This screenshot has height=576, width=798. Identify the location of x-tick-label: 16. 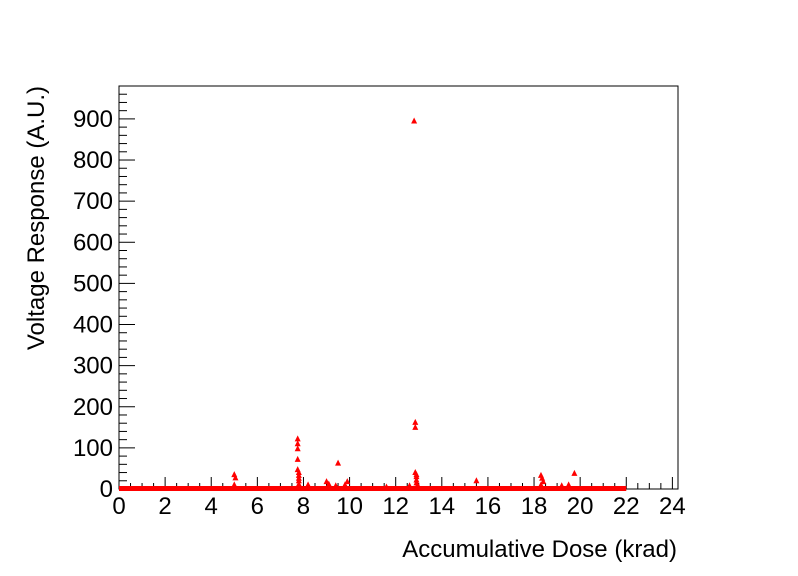
(488, 506).